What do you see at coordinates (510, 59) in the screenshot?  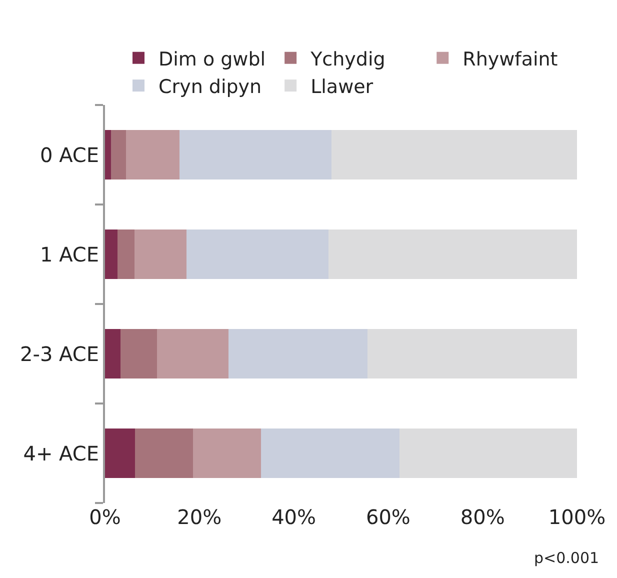 I see `legend-label: Rhywfaint` at bounding box center [510, 59].